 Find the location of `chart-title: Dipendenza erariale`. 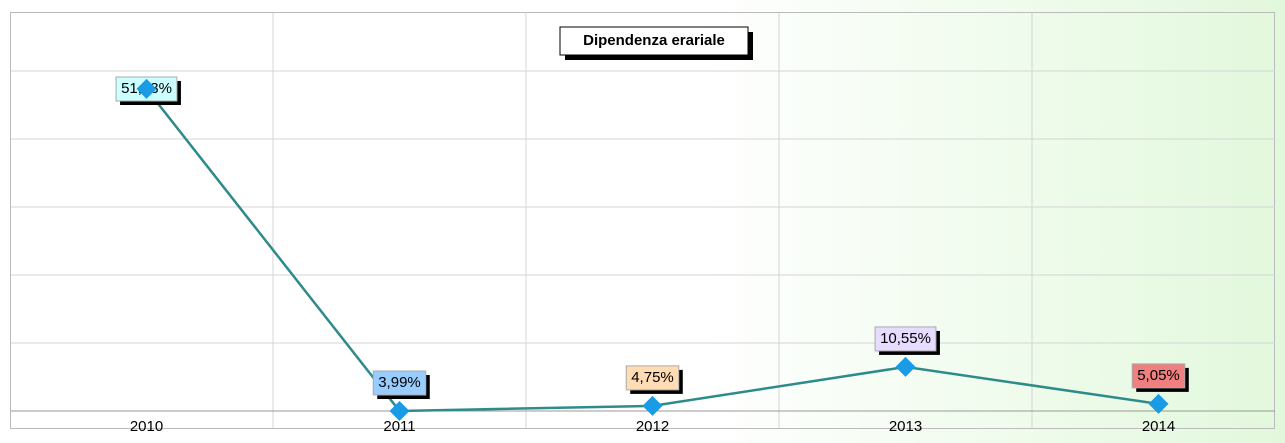

chart-title: Dipendenza erariale is located at coordinates (654, 40).